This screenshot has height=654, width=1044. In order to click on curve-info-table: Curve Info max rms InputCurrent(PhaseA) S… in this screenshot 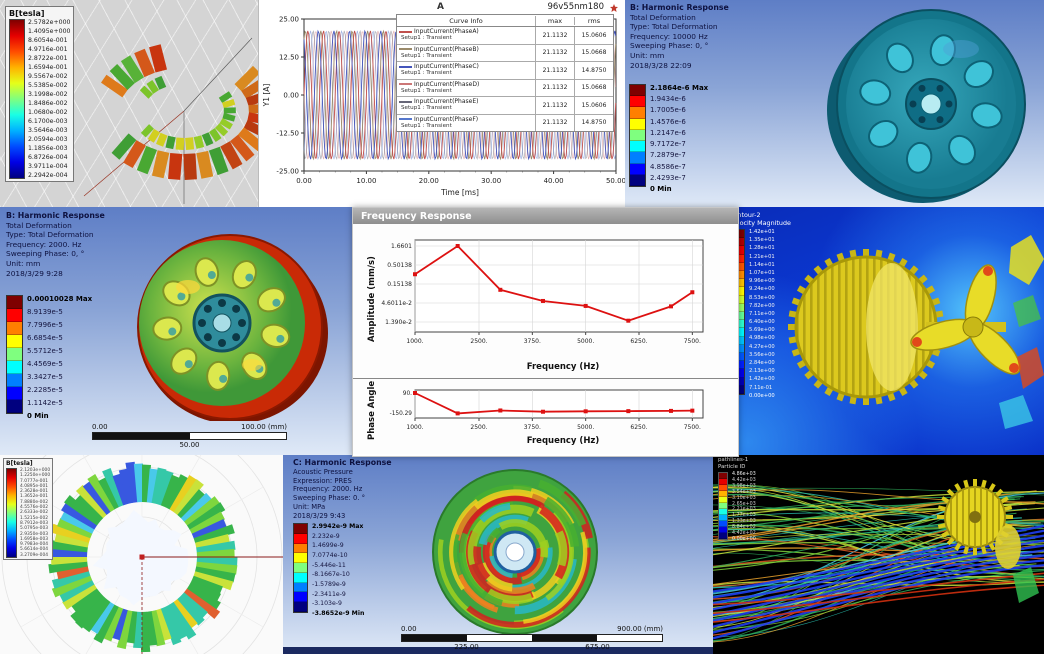, I will do `click(505, 73)`.